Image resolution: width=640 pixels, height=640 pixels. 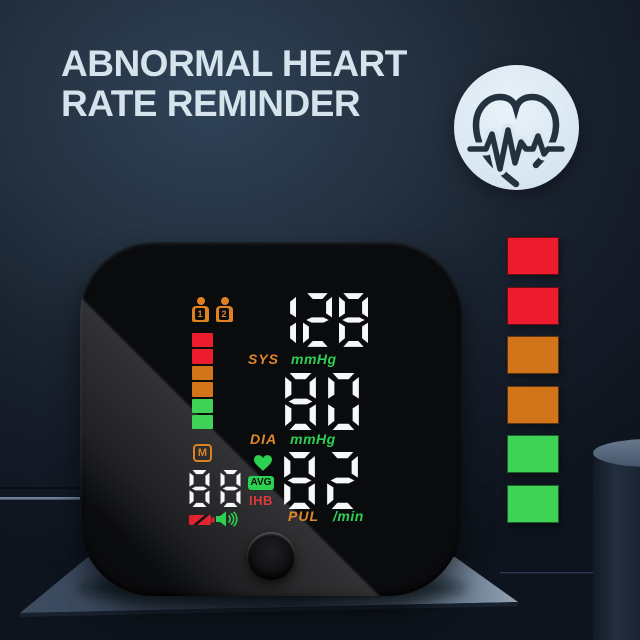 I want to click on user-2-label: 2, so click(x=224, y=314).